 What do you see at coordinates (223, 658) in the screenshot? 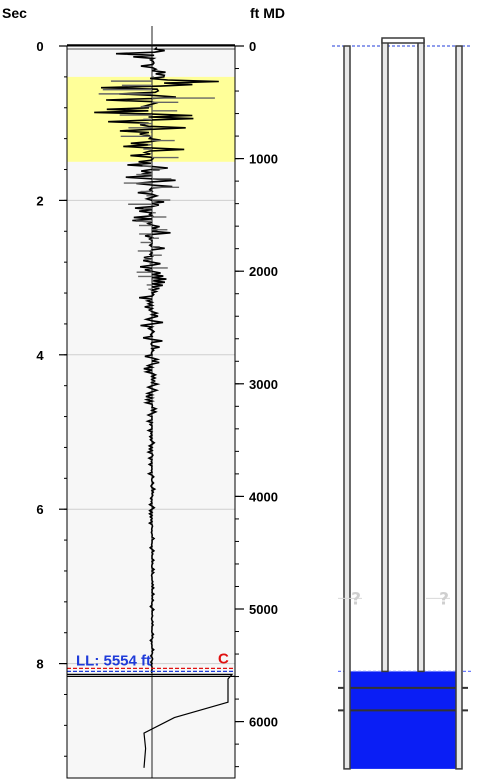
I see `liquid-level-marker: C` at bounding box center [223, 658].